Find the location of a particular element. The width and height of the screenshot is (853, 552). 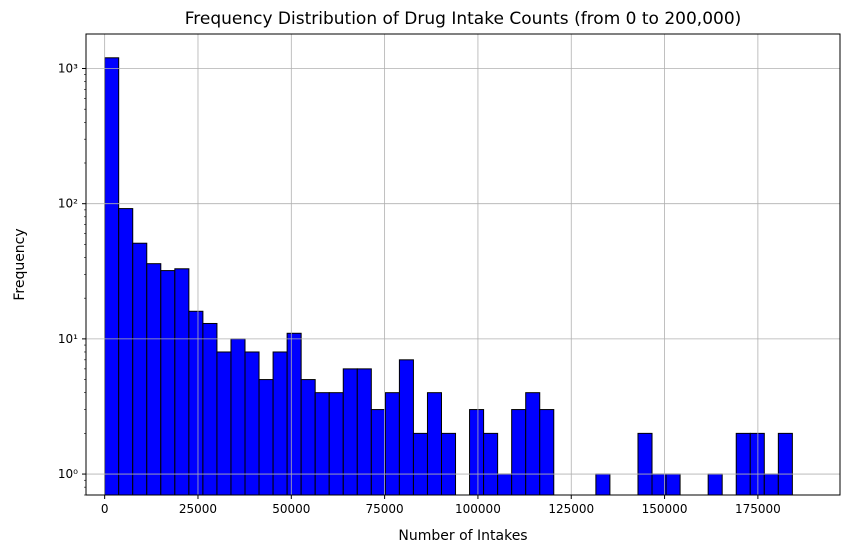

y-axis-ticks: 10⁰ 10¹ 10² 10³ is located at coordinates (72, 279).